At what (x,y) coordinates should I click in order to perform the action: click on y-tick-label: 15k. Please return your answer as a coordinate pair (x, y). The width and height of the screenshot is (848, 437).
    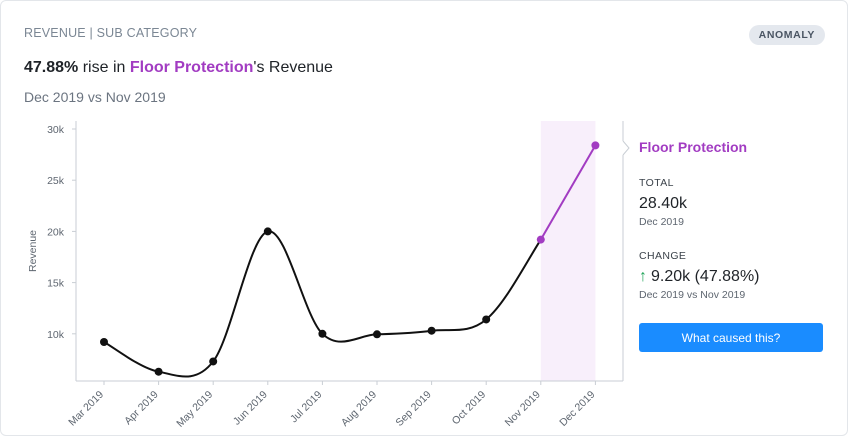
    Looking at the image, I should click on (56, 284).